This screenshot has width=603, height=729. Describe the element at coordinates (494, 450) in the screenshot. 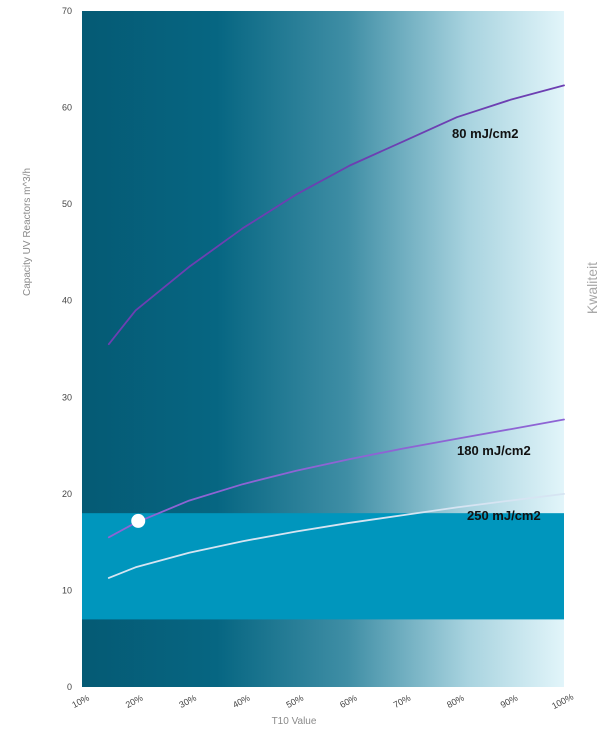

I see `series-label-2: 180 mJ/cm2` at that location.